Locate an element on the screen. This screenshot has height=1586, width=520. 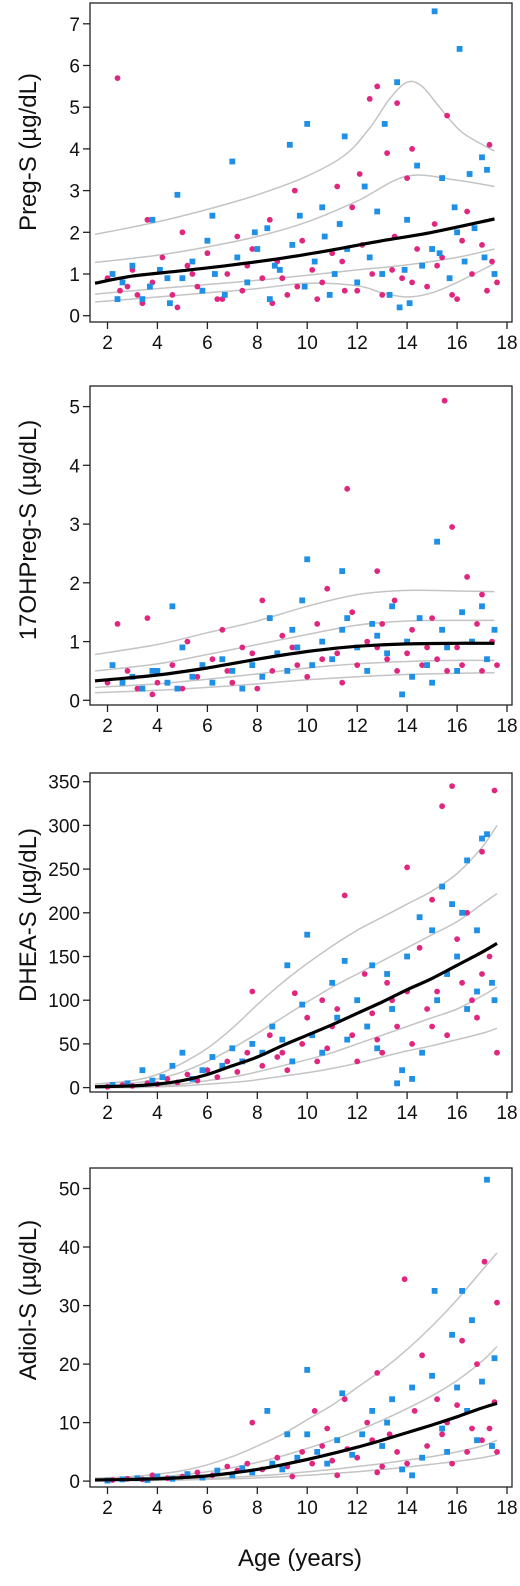
x-tick-label: 10 is located at coordinates (307, 726).